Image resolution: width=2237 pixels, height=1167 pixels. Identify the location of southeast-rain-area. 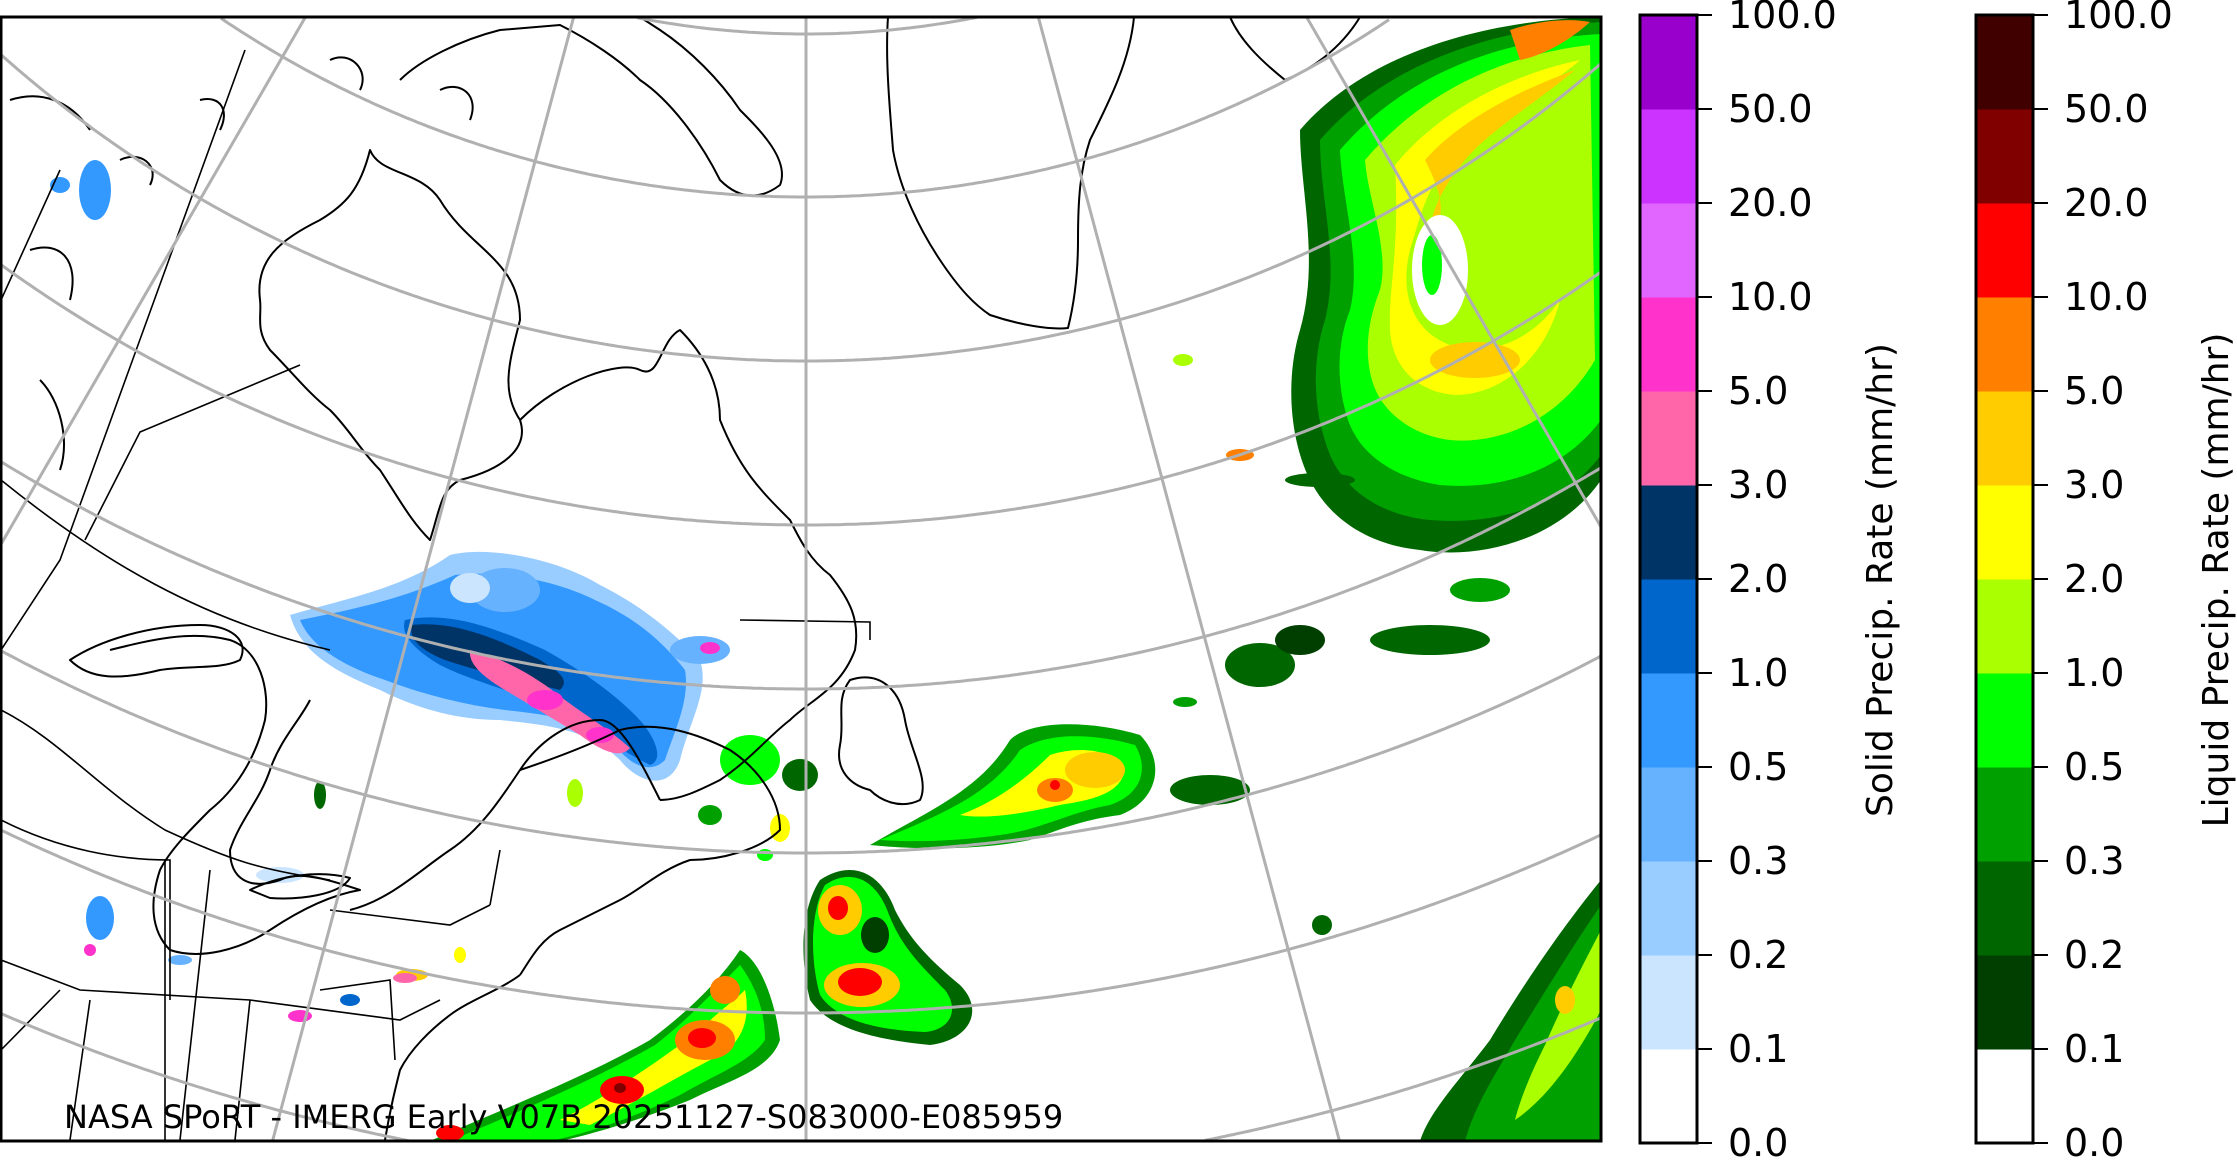
(1510, 1010).